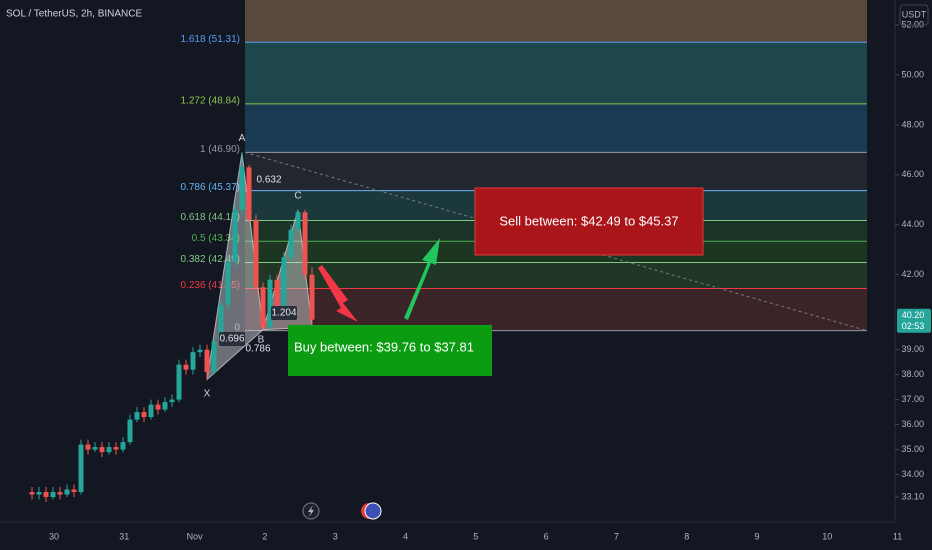 The width and height of the screenshot is (932, 550). I want to click on y-tick-label: 42.00, so click(912, 274).